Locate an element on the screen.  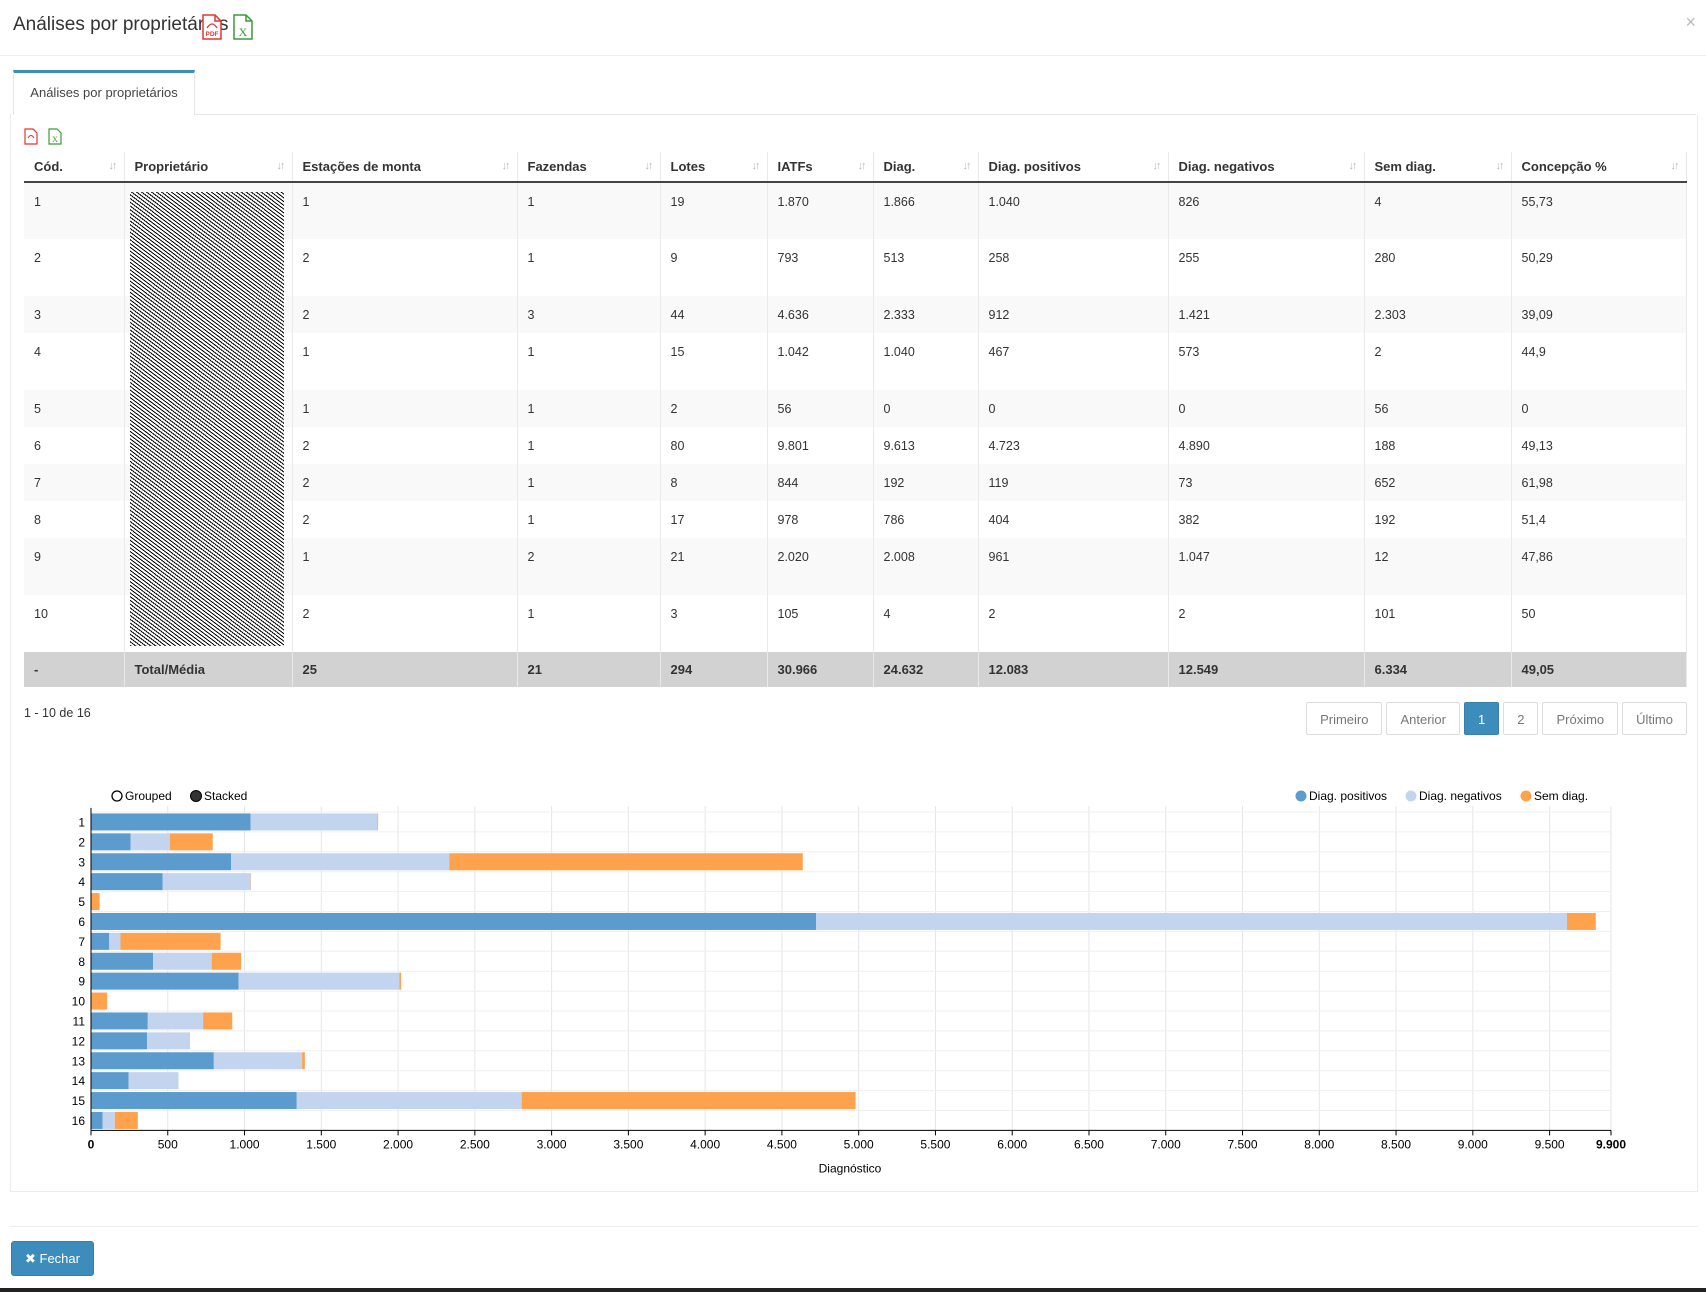
page-1-button: 1 is located at coordinates (1482, 718).